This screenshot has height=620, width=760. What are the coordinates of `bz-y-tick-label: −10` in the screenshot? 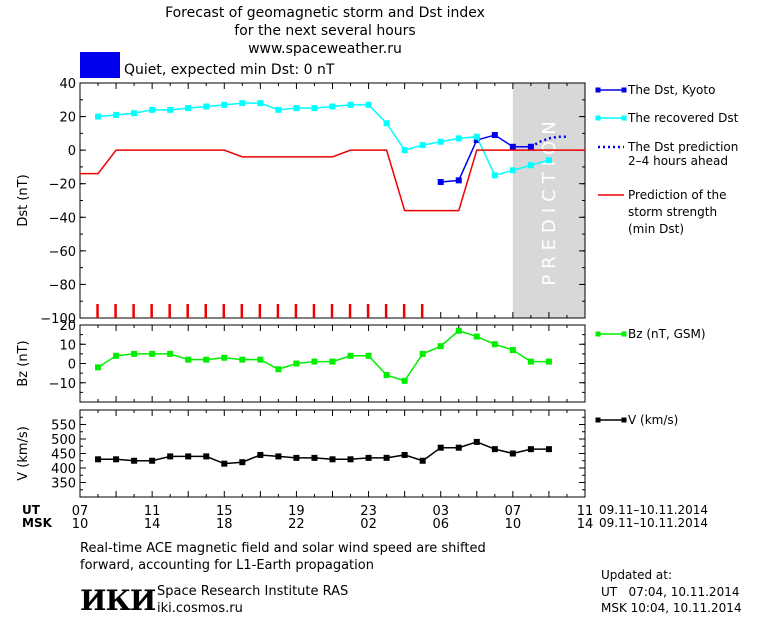 It's located at (62, 384).